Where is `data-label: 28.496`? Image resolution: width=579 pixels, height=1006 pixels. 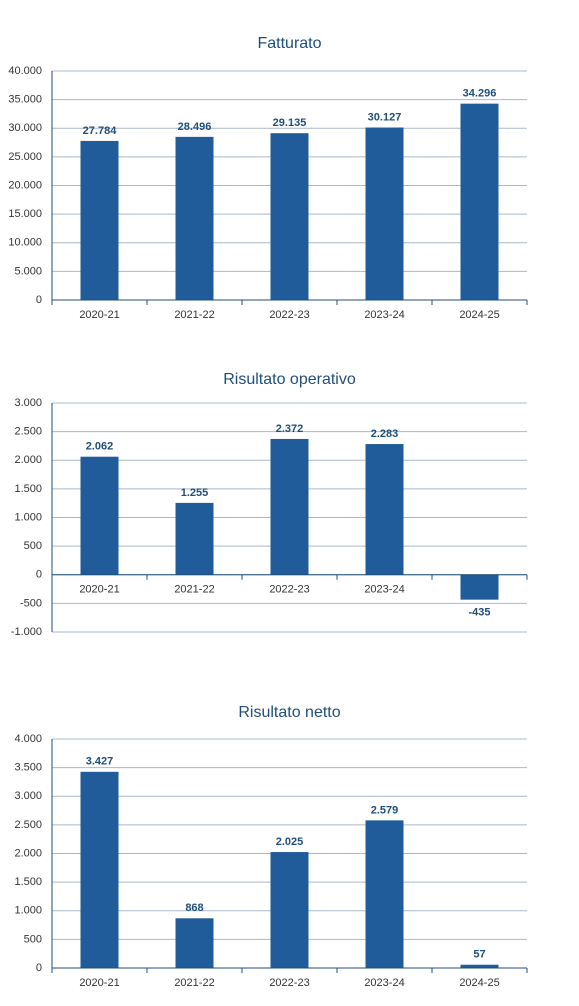 data-label: 28.496 is located at coordinates (195, 127).